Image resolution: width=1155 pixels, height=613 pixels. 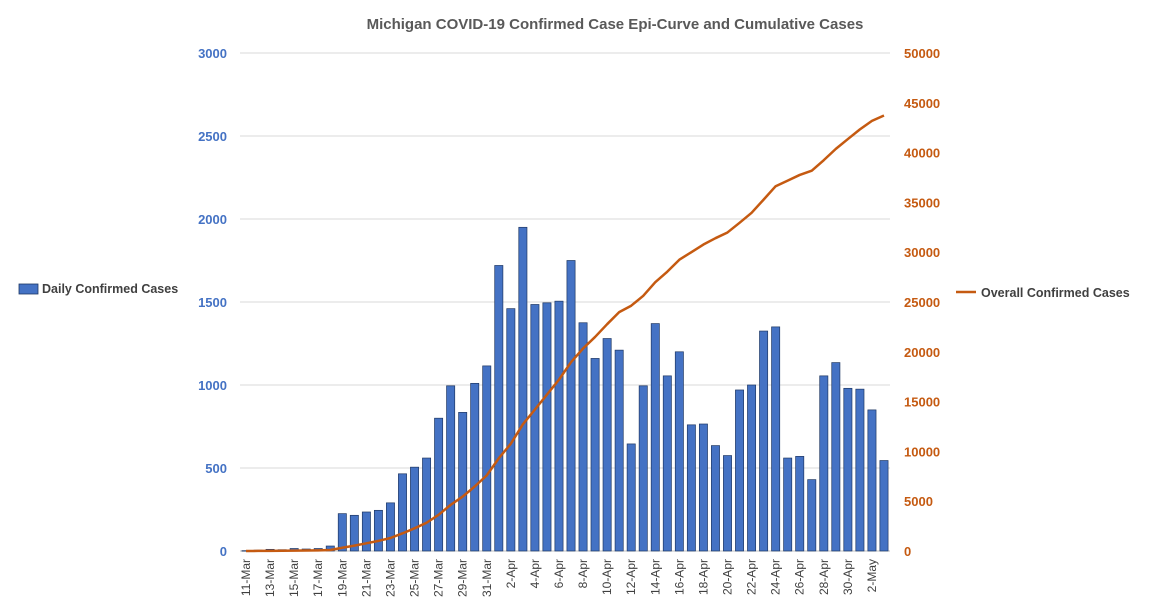 I want to click on y-right-tick-label: 10000, so click(x=922, y=451).